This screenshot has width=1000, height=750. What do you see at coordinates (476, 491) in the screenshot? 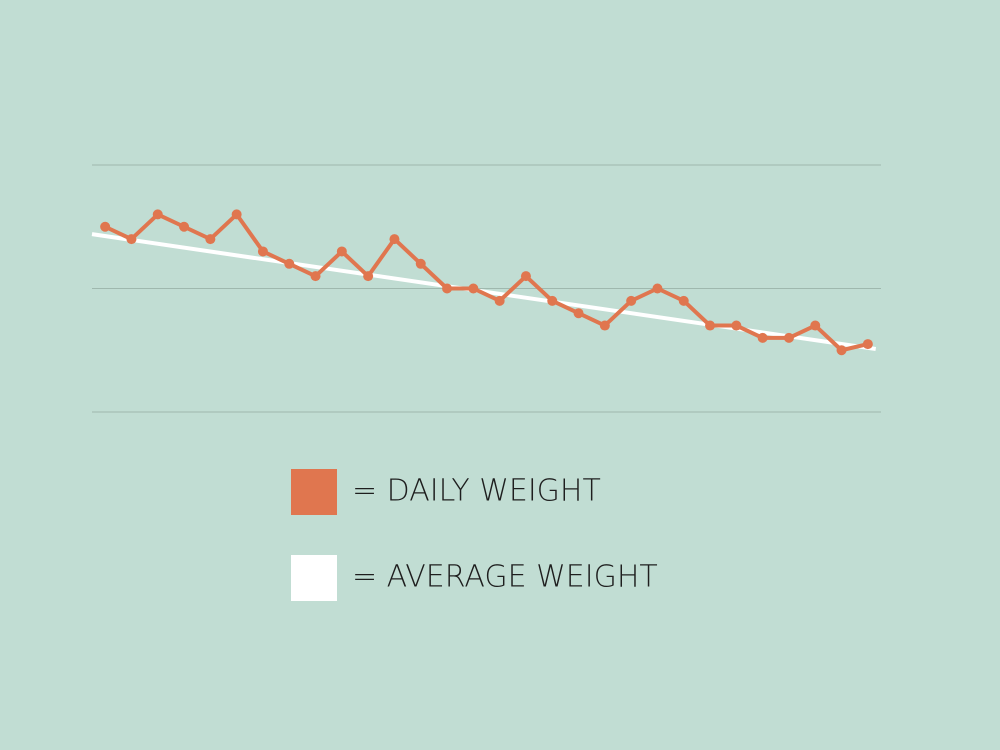
I see `legend-label: = DAILY WEIGHT` at bounding box center [476, 491].